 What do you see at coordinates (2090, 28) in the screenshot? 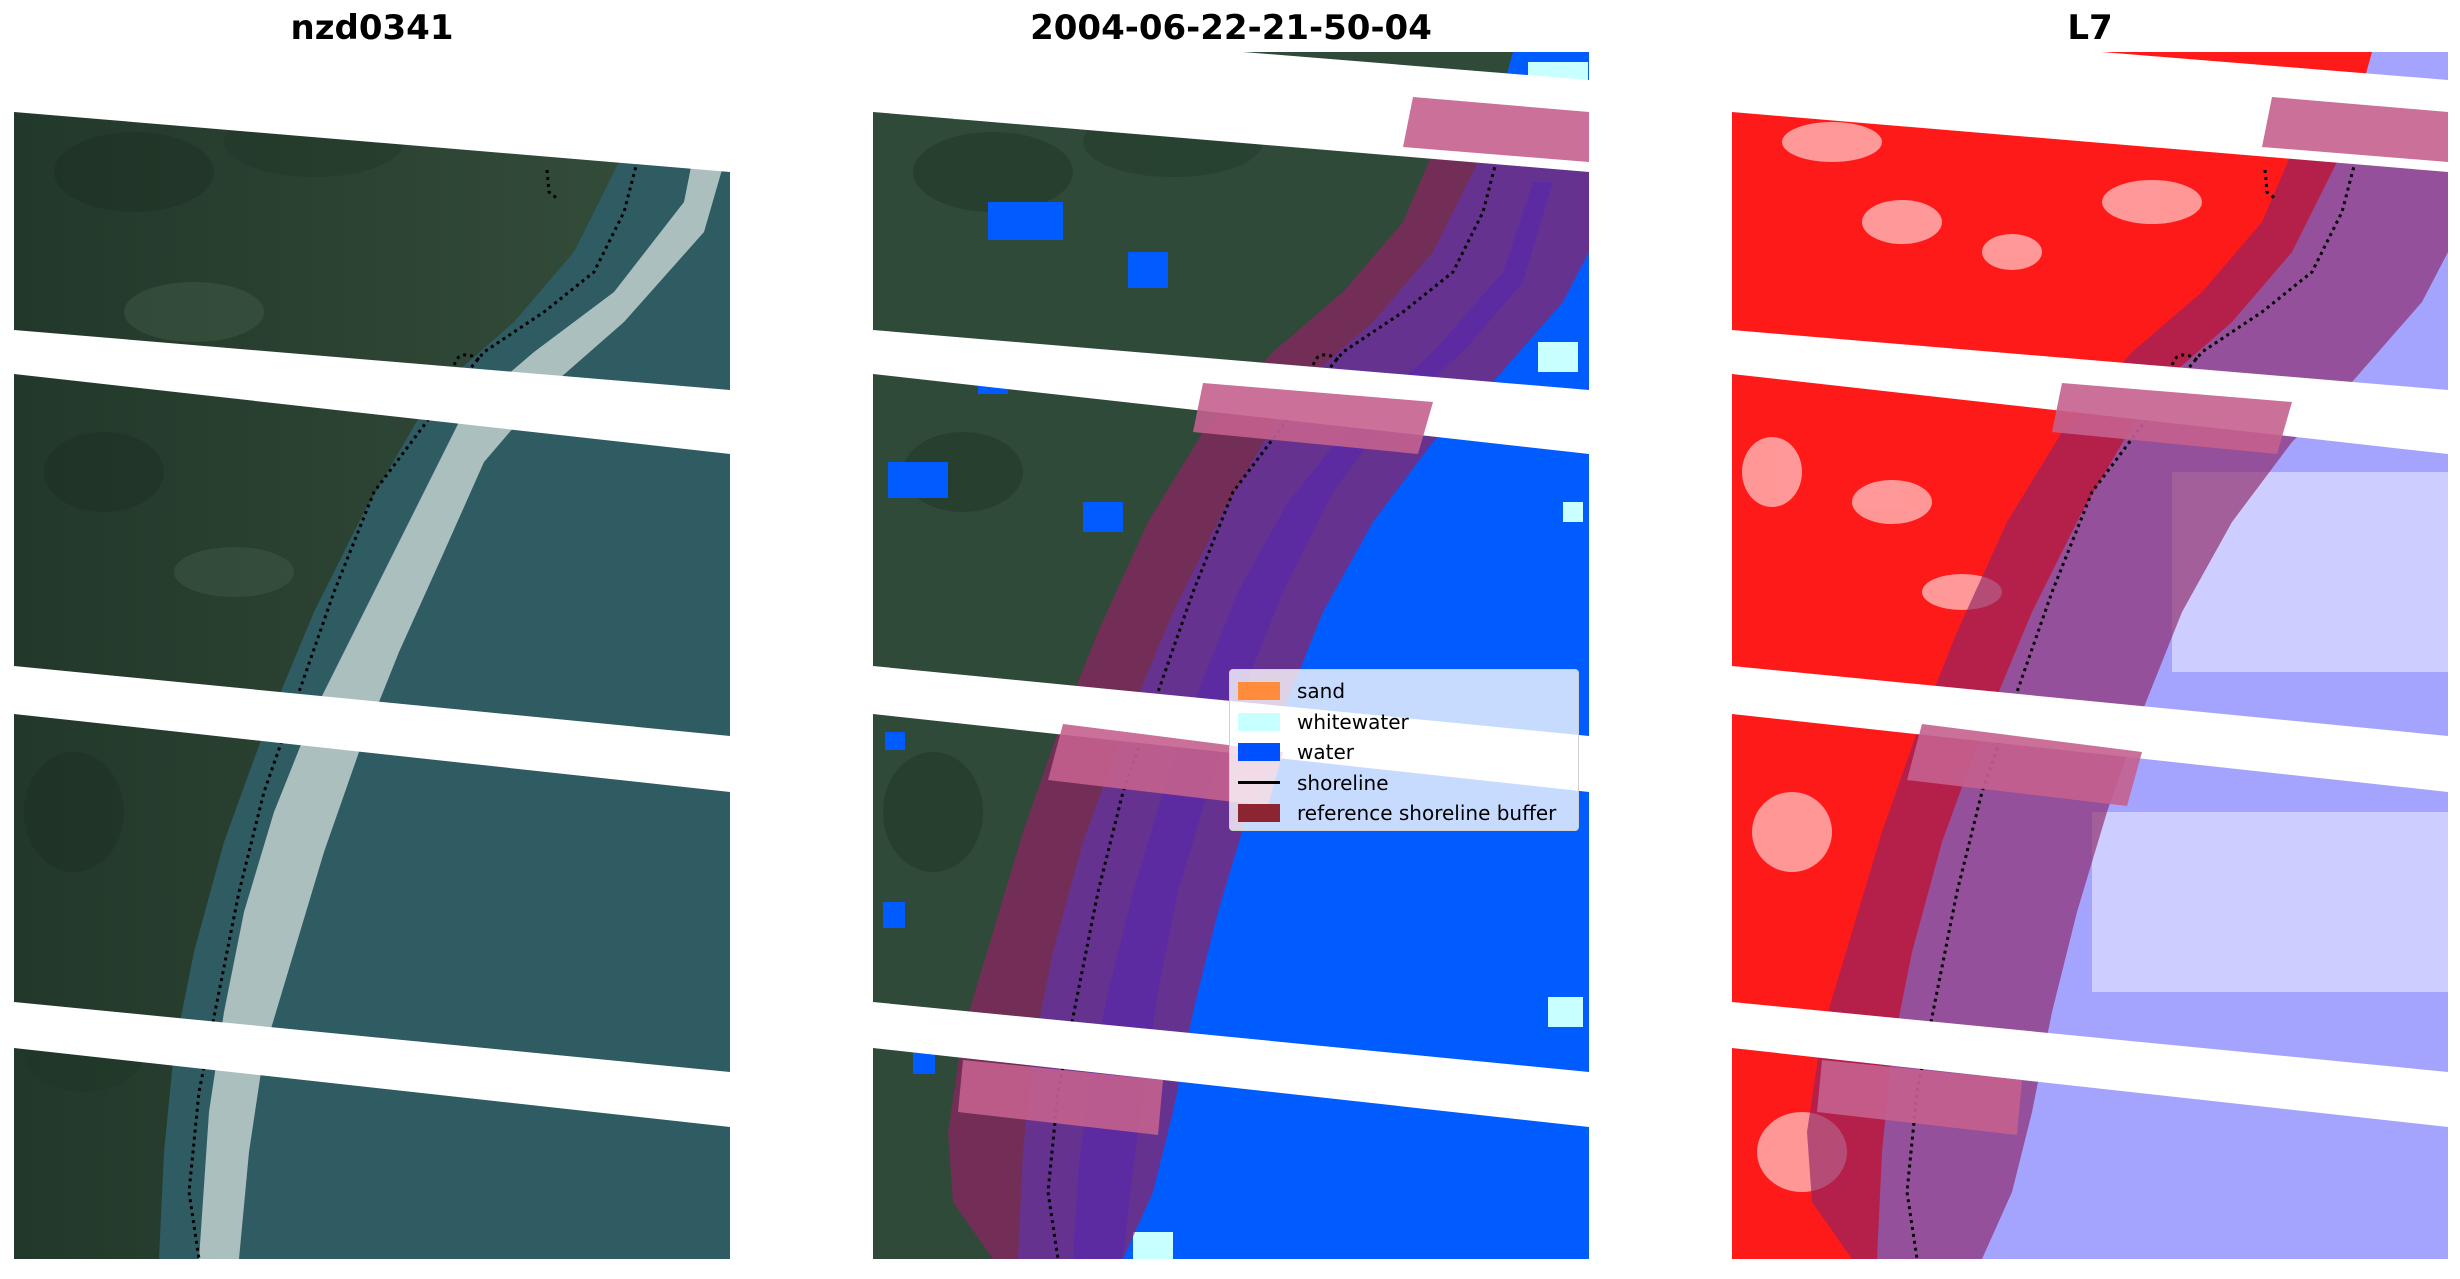
I see `right-panel-title: L7` at bounding box center [2090, 28].